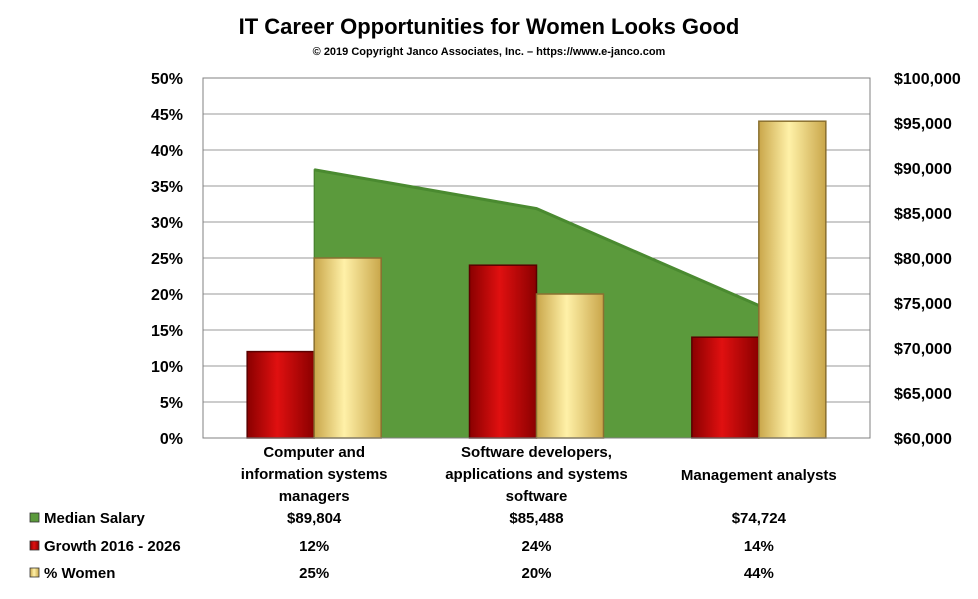 The height and width of the screenshot is (599, 978). What do you see at coordinates (167, 367) in the screenshot?
I see `left-tick-label: 10%` at bounding box center [167, 367].